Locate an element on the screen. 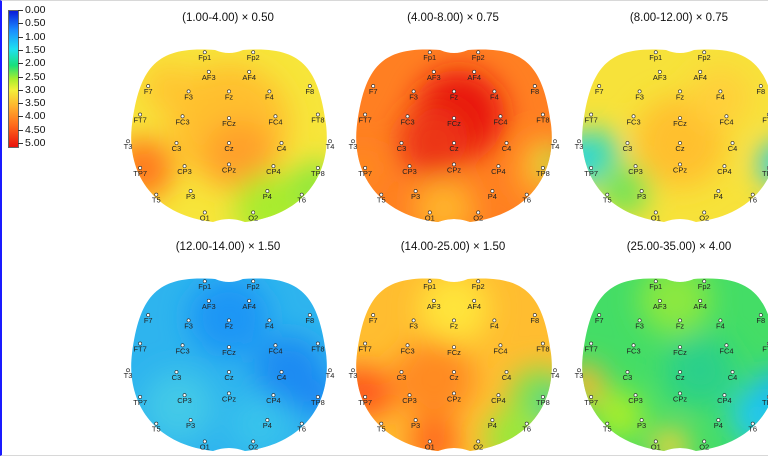 Image resolution: width=768 pixels, height=456 pixels. electrode-label: F4 is located at coordinates (269, 96).